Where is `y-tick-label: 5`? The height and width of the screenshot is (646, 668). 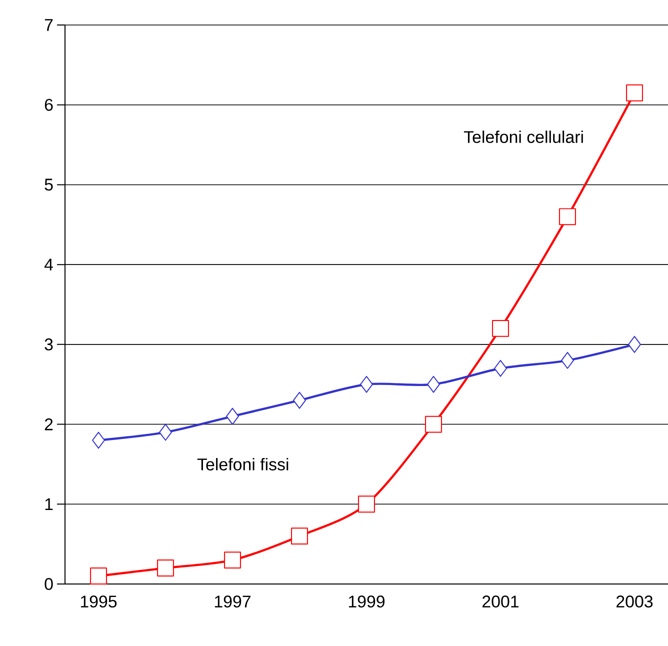
y-tick-label: 5 is located at coordinates (48, 184).